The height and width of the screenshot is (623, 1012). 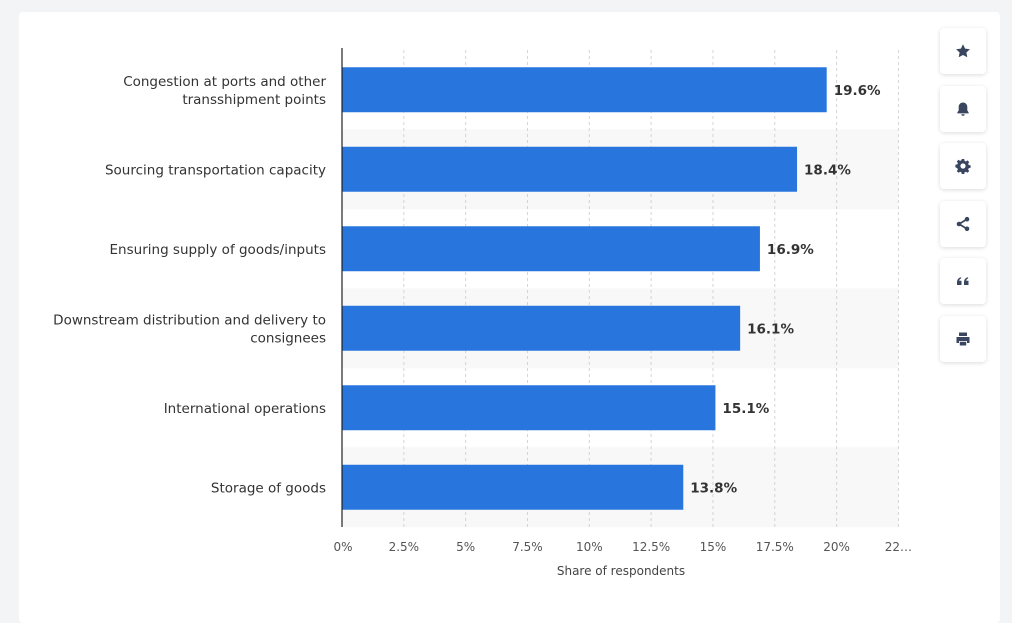 I want to click on printer-icon, so click(x=963, y=338).